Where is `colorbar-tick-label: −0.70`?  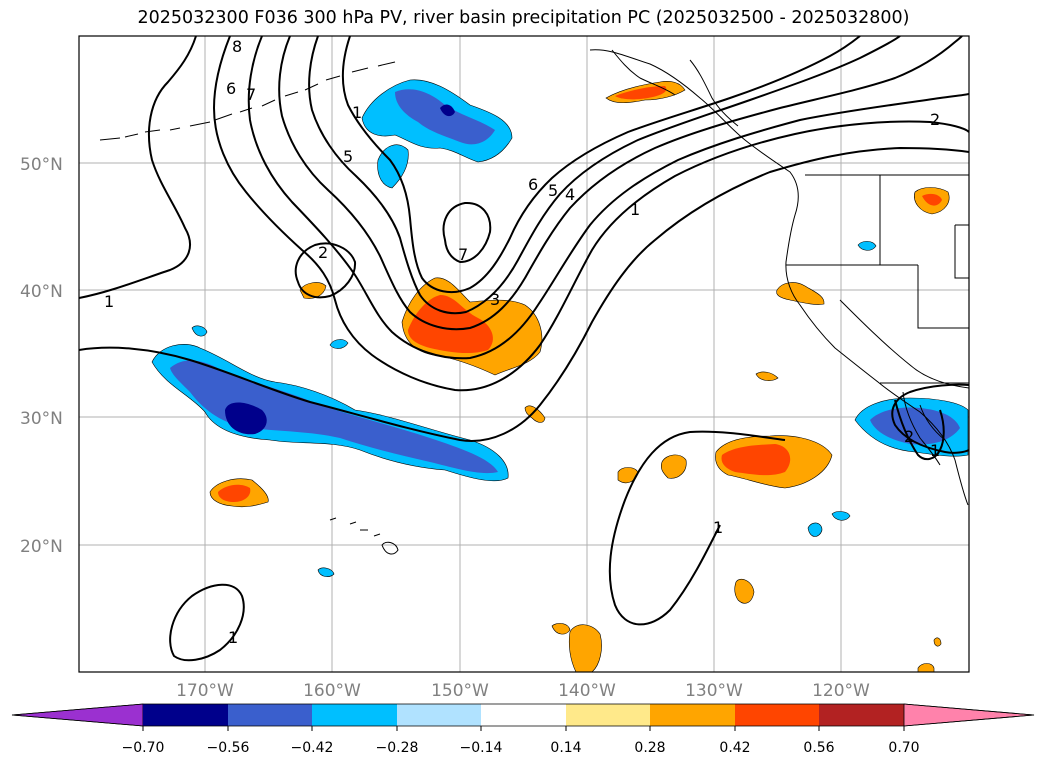
colorbar-tick-label: −0.70 is located at coordinates (143, 748).